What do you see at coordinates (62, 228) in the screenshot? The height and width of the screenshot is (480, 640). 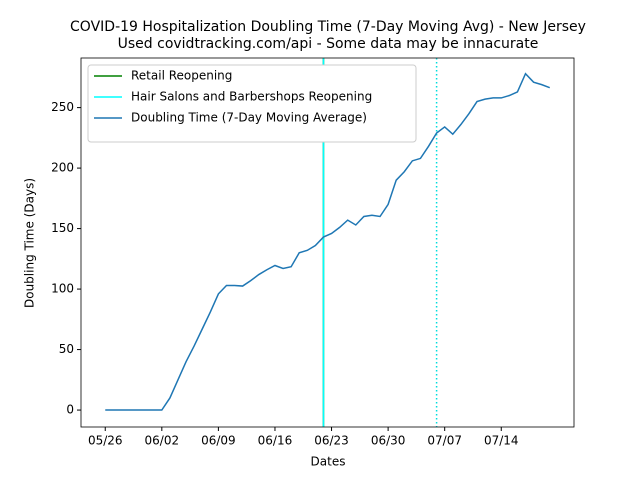 I see `y-tick-label: 150` at bounding box center [62, 228].